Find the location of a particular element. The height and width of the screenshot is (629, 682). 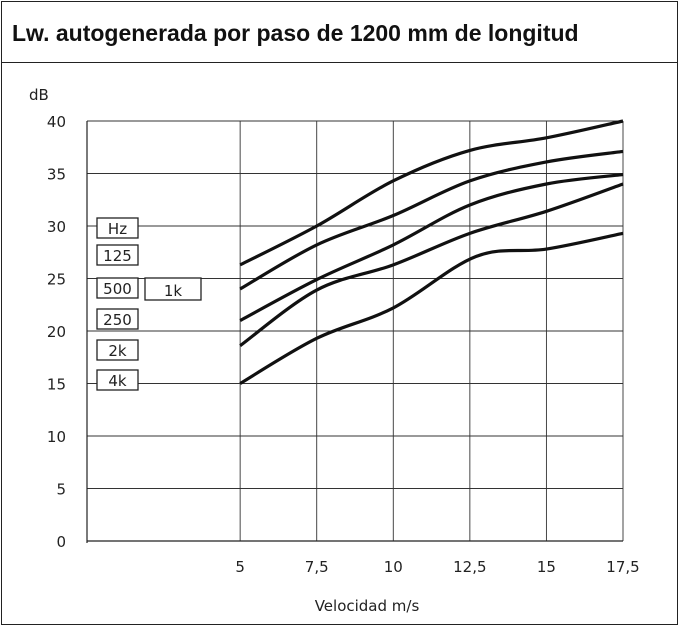

legend-item-label: 2k is located at coordinates (117, 351).